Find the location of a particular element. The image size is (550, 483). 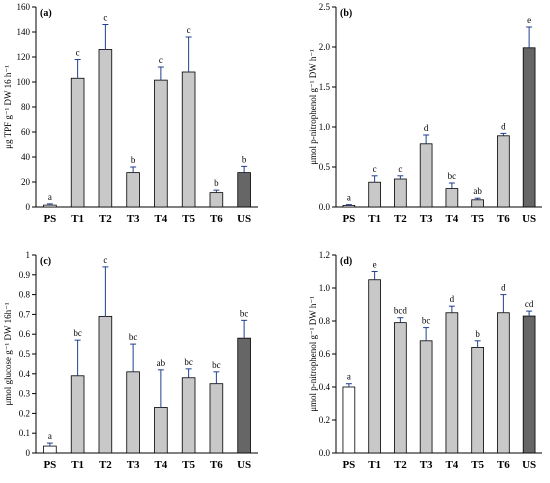

significance-letter-T3: b is located at coordinates (133, 160).